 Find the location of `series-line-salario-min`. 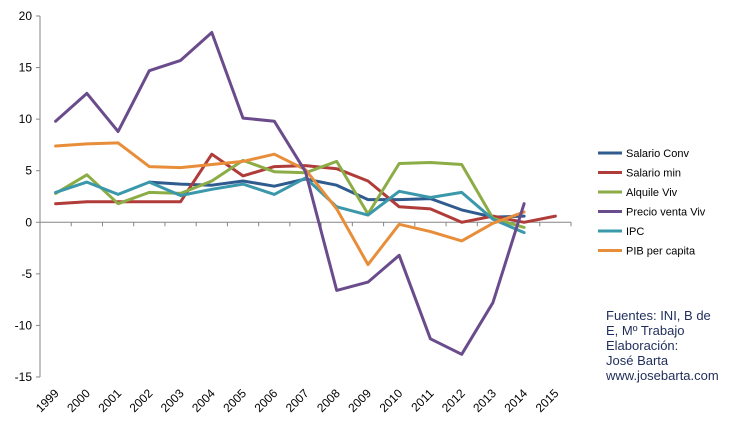

series-line-salario-min is located at coordinates (305, 188).